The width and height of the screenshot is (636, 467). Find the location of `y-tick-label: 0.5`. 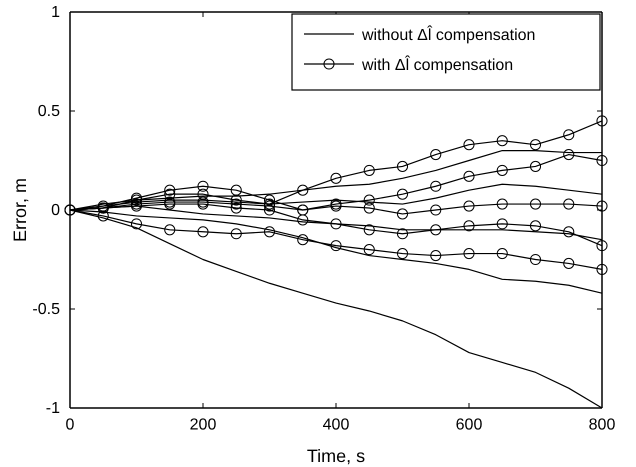

y-tick-label: 0.5 is located at coordinates (49, 111).